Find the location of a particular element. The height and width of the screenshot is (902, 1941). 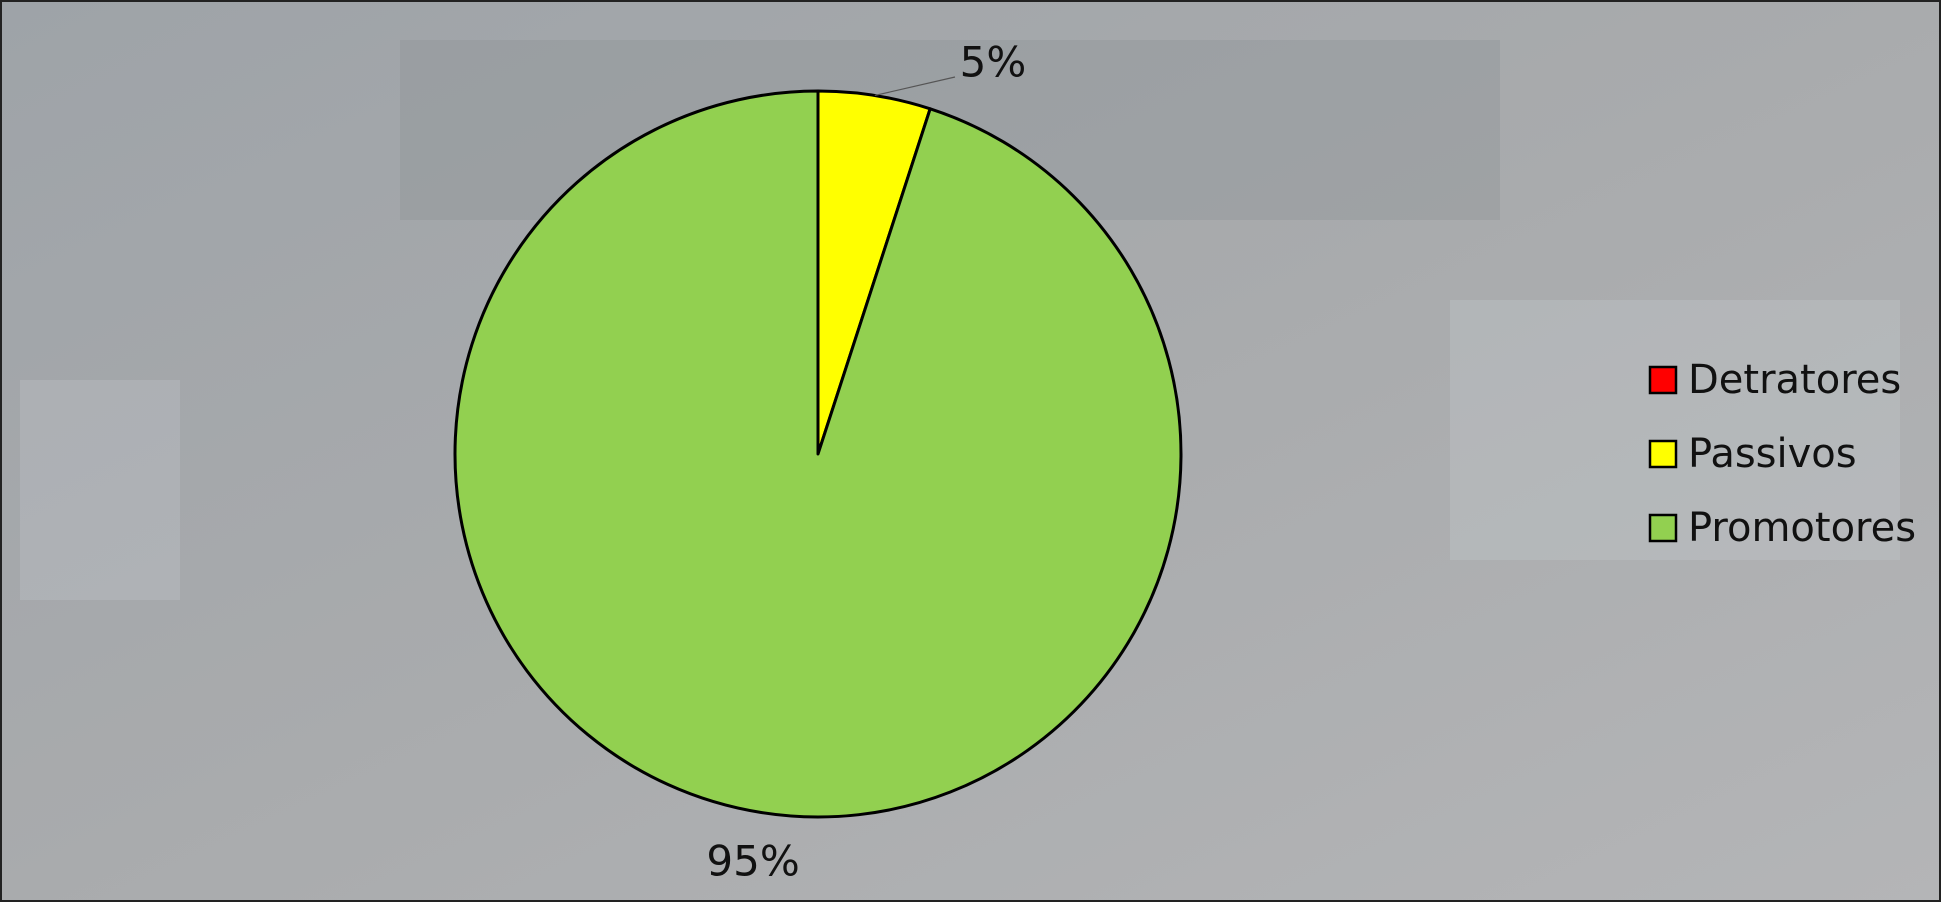

data-label: 5% is located at coordinates (993, 62).